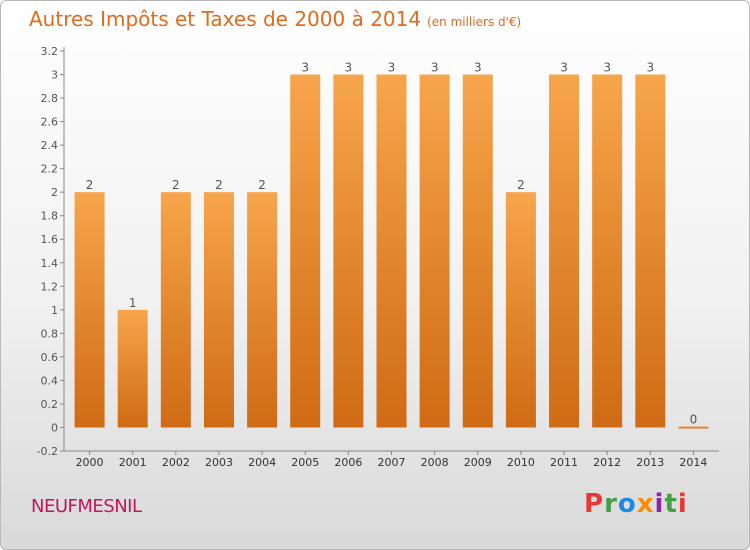 This screenshot has height=550, width=750. Describe the element at coordinates (262, 462) in the screenshot. I see `x-tick-label: 2004` at that location.